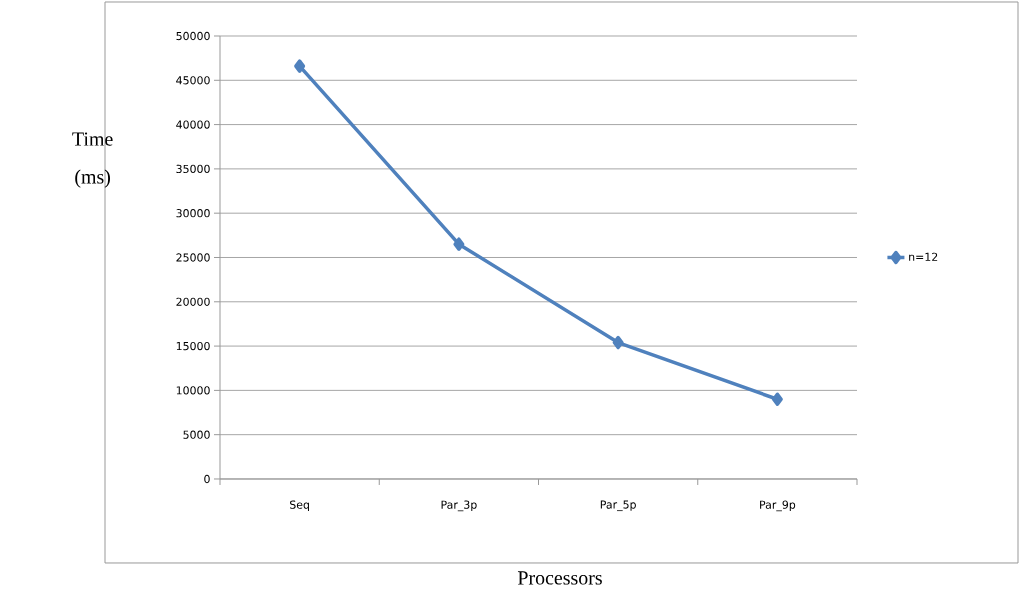 The height and width of the screenshot is (592, 1019). What do you see at coordinates (459, 506) in the screenshot?
I see `x-tick-label: Par_3p` at bounding box center [459, 506].